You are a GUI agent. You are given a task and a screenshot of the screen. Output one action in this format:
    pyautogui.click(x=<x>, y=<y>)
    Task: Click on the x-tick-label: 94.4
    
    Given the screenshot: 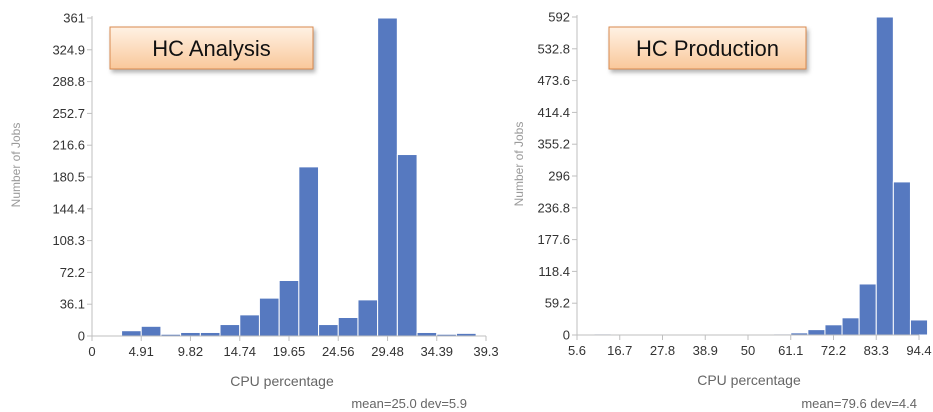 What is the action you would take?
    pyautogui.click(x=918, y=350)
    